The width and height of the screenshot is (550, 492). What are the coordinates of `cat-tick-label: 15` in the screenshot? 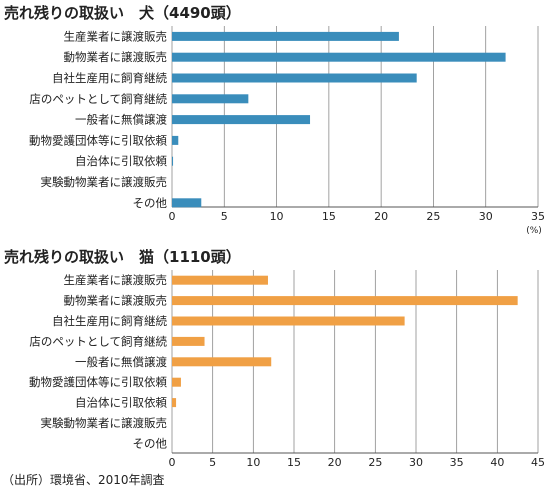 It's located at (294, 462).